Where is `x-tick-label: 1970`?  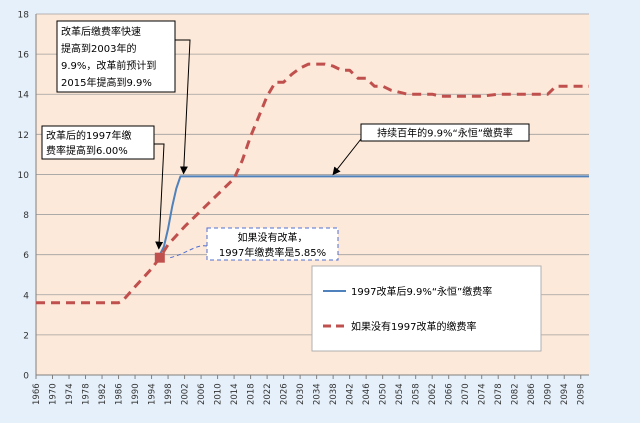
x-tick-label: 1970 is located at coordinates (54, 394).